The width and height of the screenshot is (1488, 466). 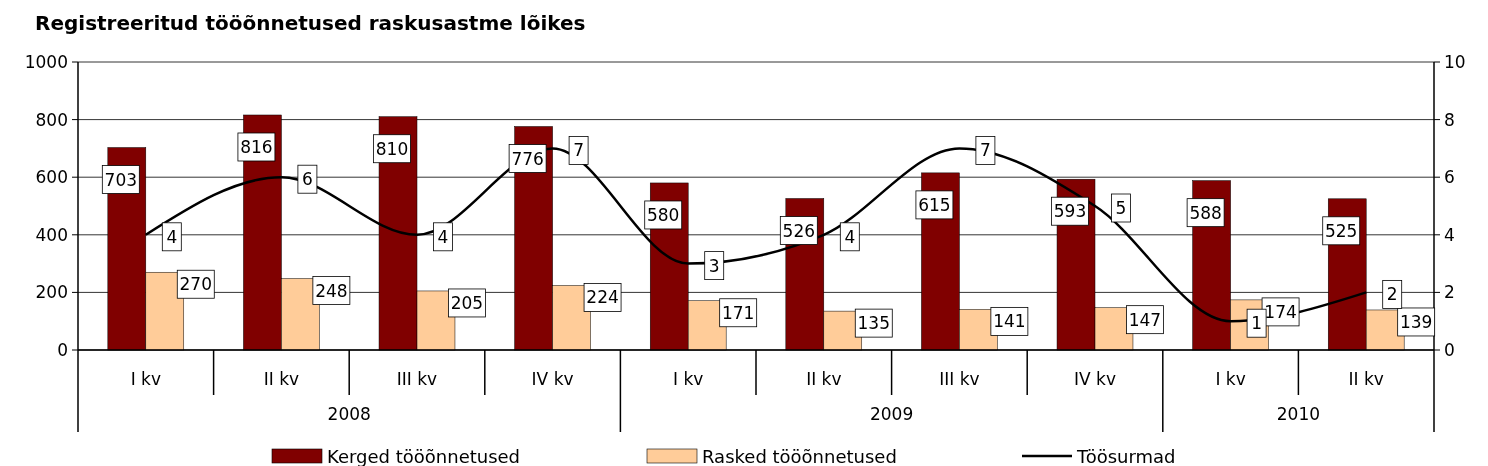 I want to click on data-label: 224, so click(x=602, y=297).